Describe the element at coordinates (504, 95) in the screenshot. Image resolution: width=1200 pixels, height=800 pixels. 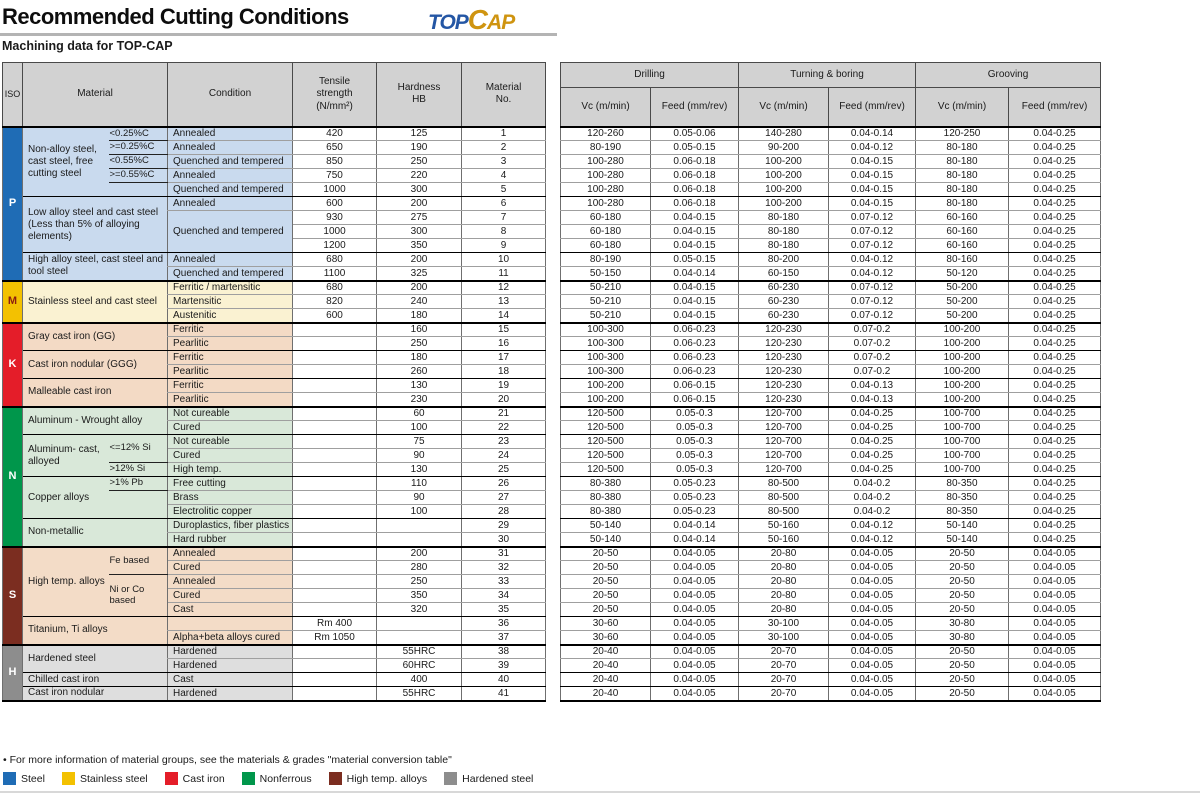
I see `header-material-no: Material No.` at that location.